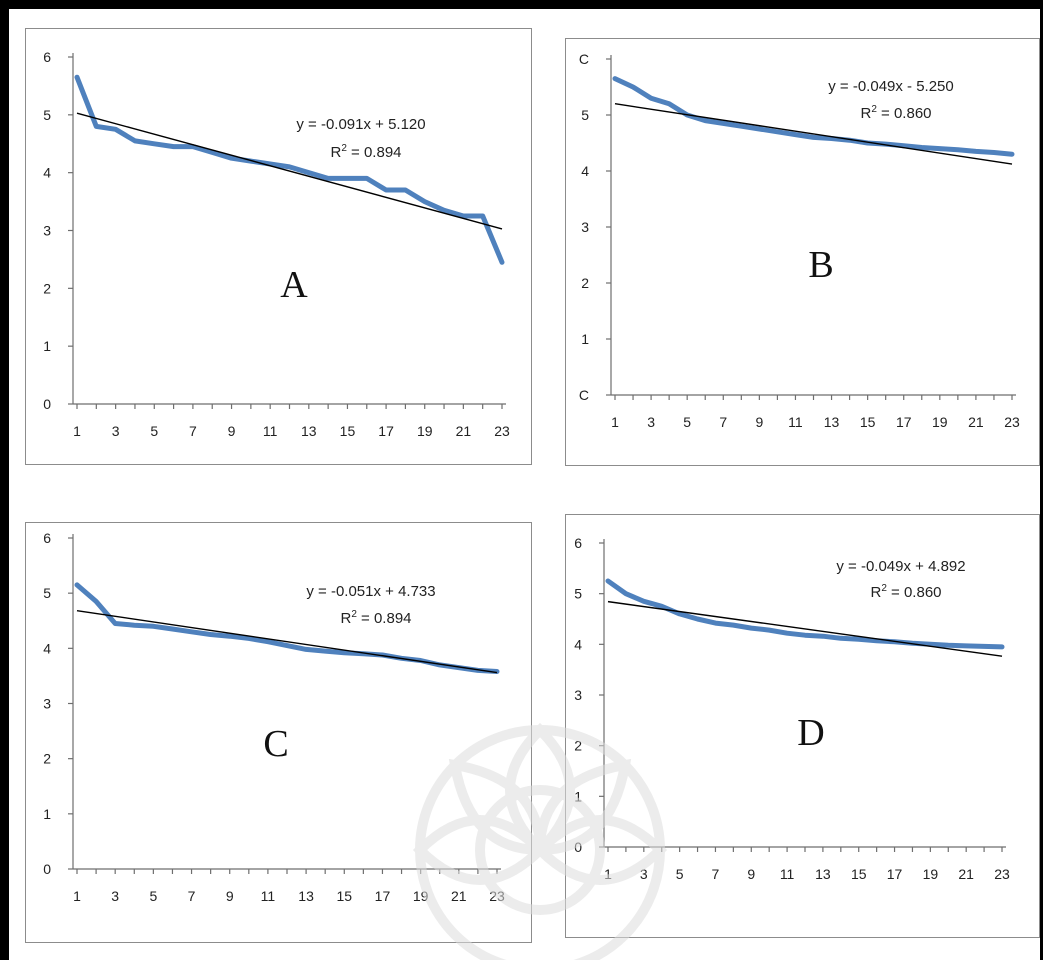 The height and width of the screenshot is (960, 1043). Describe the element at coordinates (900, 566) in the screenshot. I see `trendline-equation: y = -0.049x + 4.892` at that location.